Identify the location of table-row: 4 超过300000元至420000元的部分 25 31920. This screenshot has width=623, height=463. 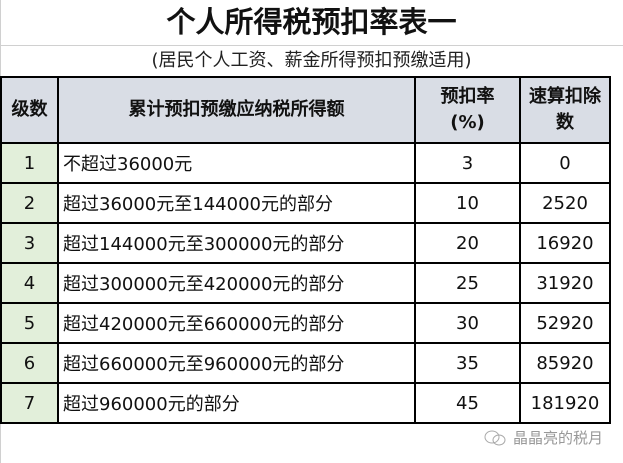
(305, 283).